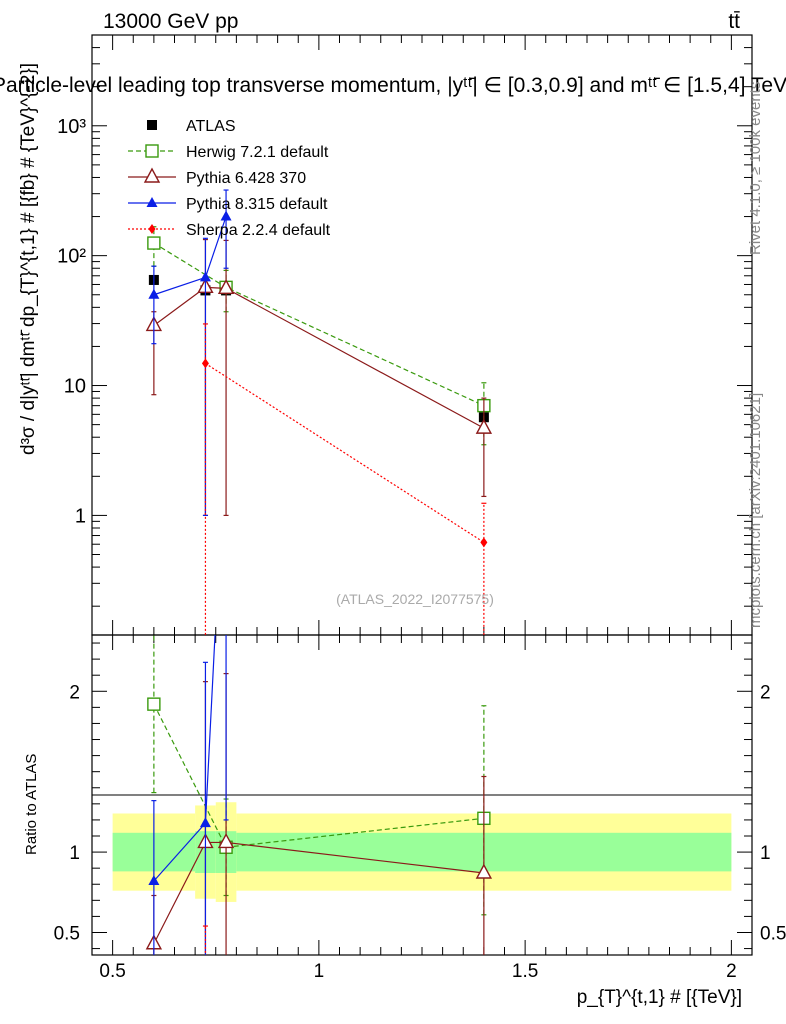 Image resolution: width=786 pixels, height=1024 pixels. Describe the element at coordinates (415, 599) in the screenshot. I see `analysis-watermark: (ATLAS_2022_I2077575)` at that location.